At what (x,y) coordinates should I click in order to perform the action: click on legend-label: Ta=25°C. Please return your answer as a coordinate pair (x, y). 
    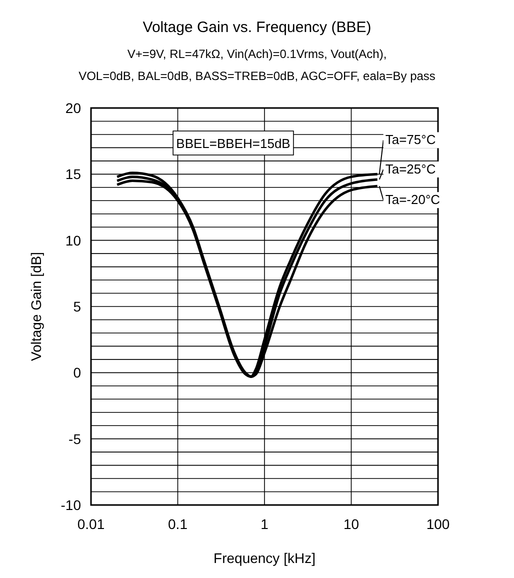
    Looking at the image, I should click on (410, 168).